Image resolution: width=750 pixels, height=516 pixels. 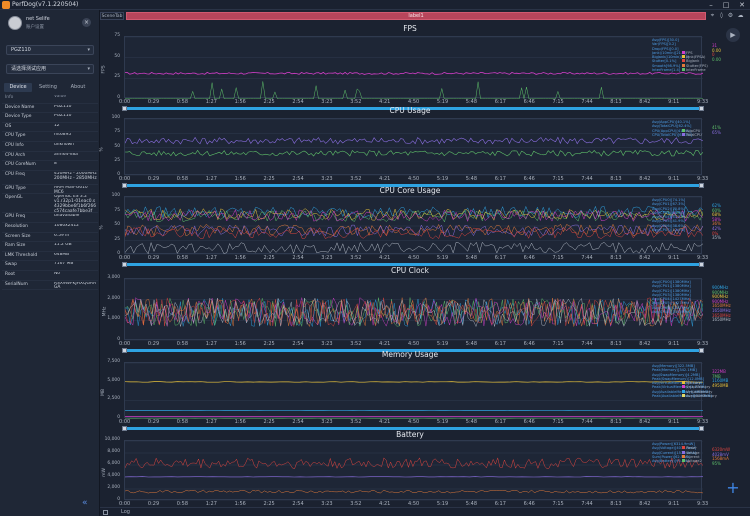 What do you see at coordinates (721, 315) in the screenshot?
I see `current-value: 1650MHz` at bounding box center [721, 315].